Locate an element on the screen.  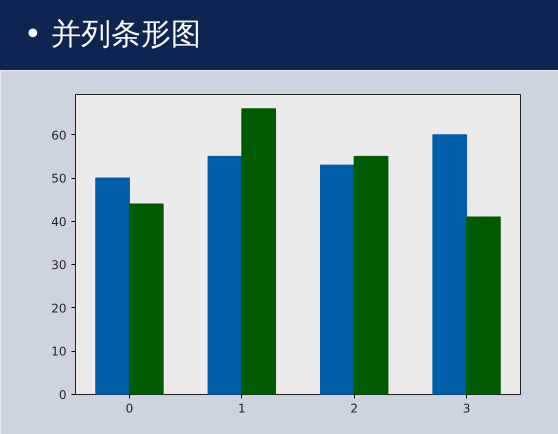
y-tick-label: 0 is located at coordinates (62, 395).